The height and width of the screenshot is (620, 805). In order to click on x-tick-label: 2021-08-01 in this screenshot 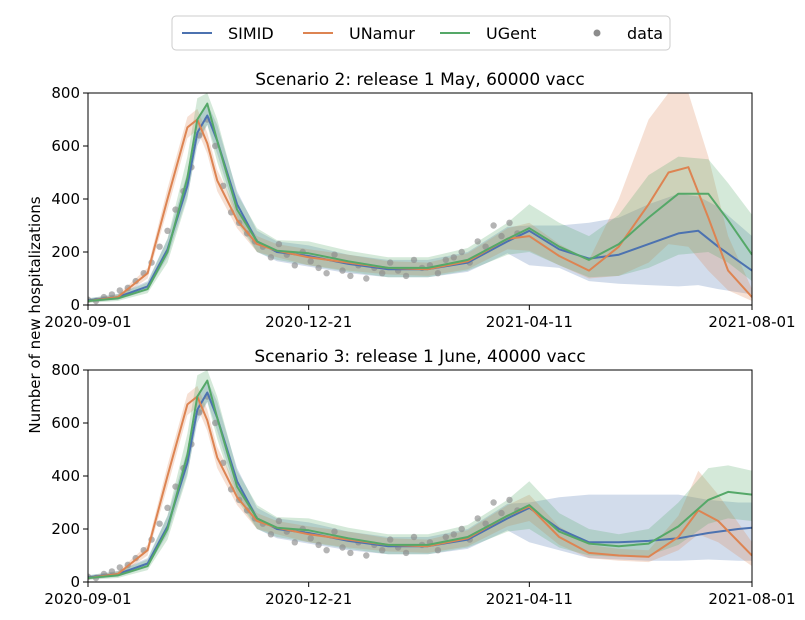, I will do `click(751, 599)`.